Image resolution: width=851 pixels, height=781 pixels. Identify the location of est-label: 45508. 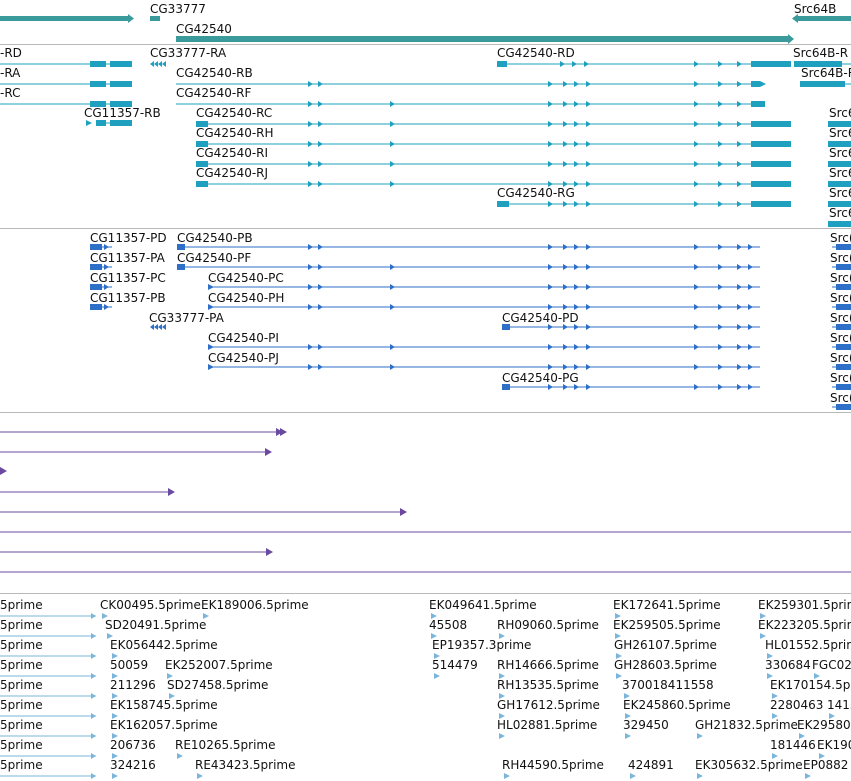
(448, 625).